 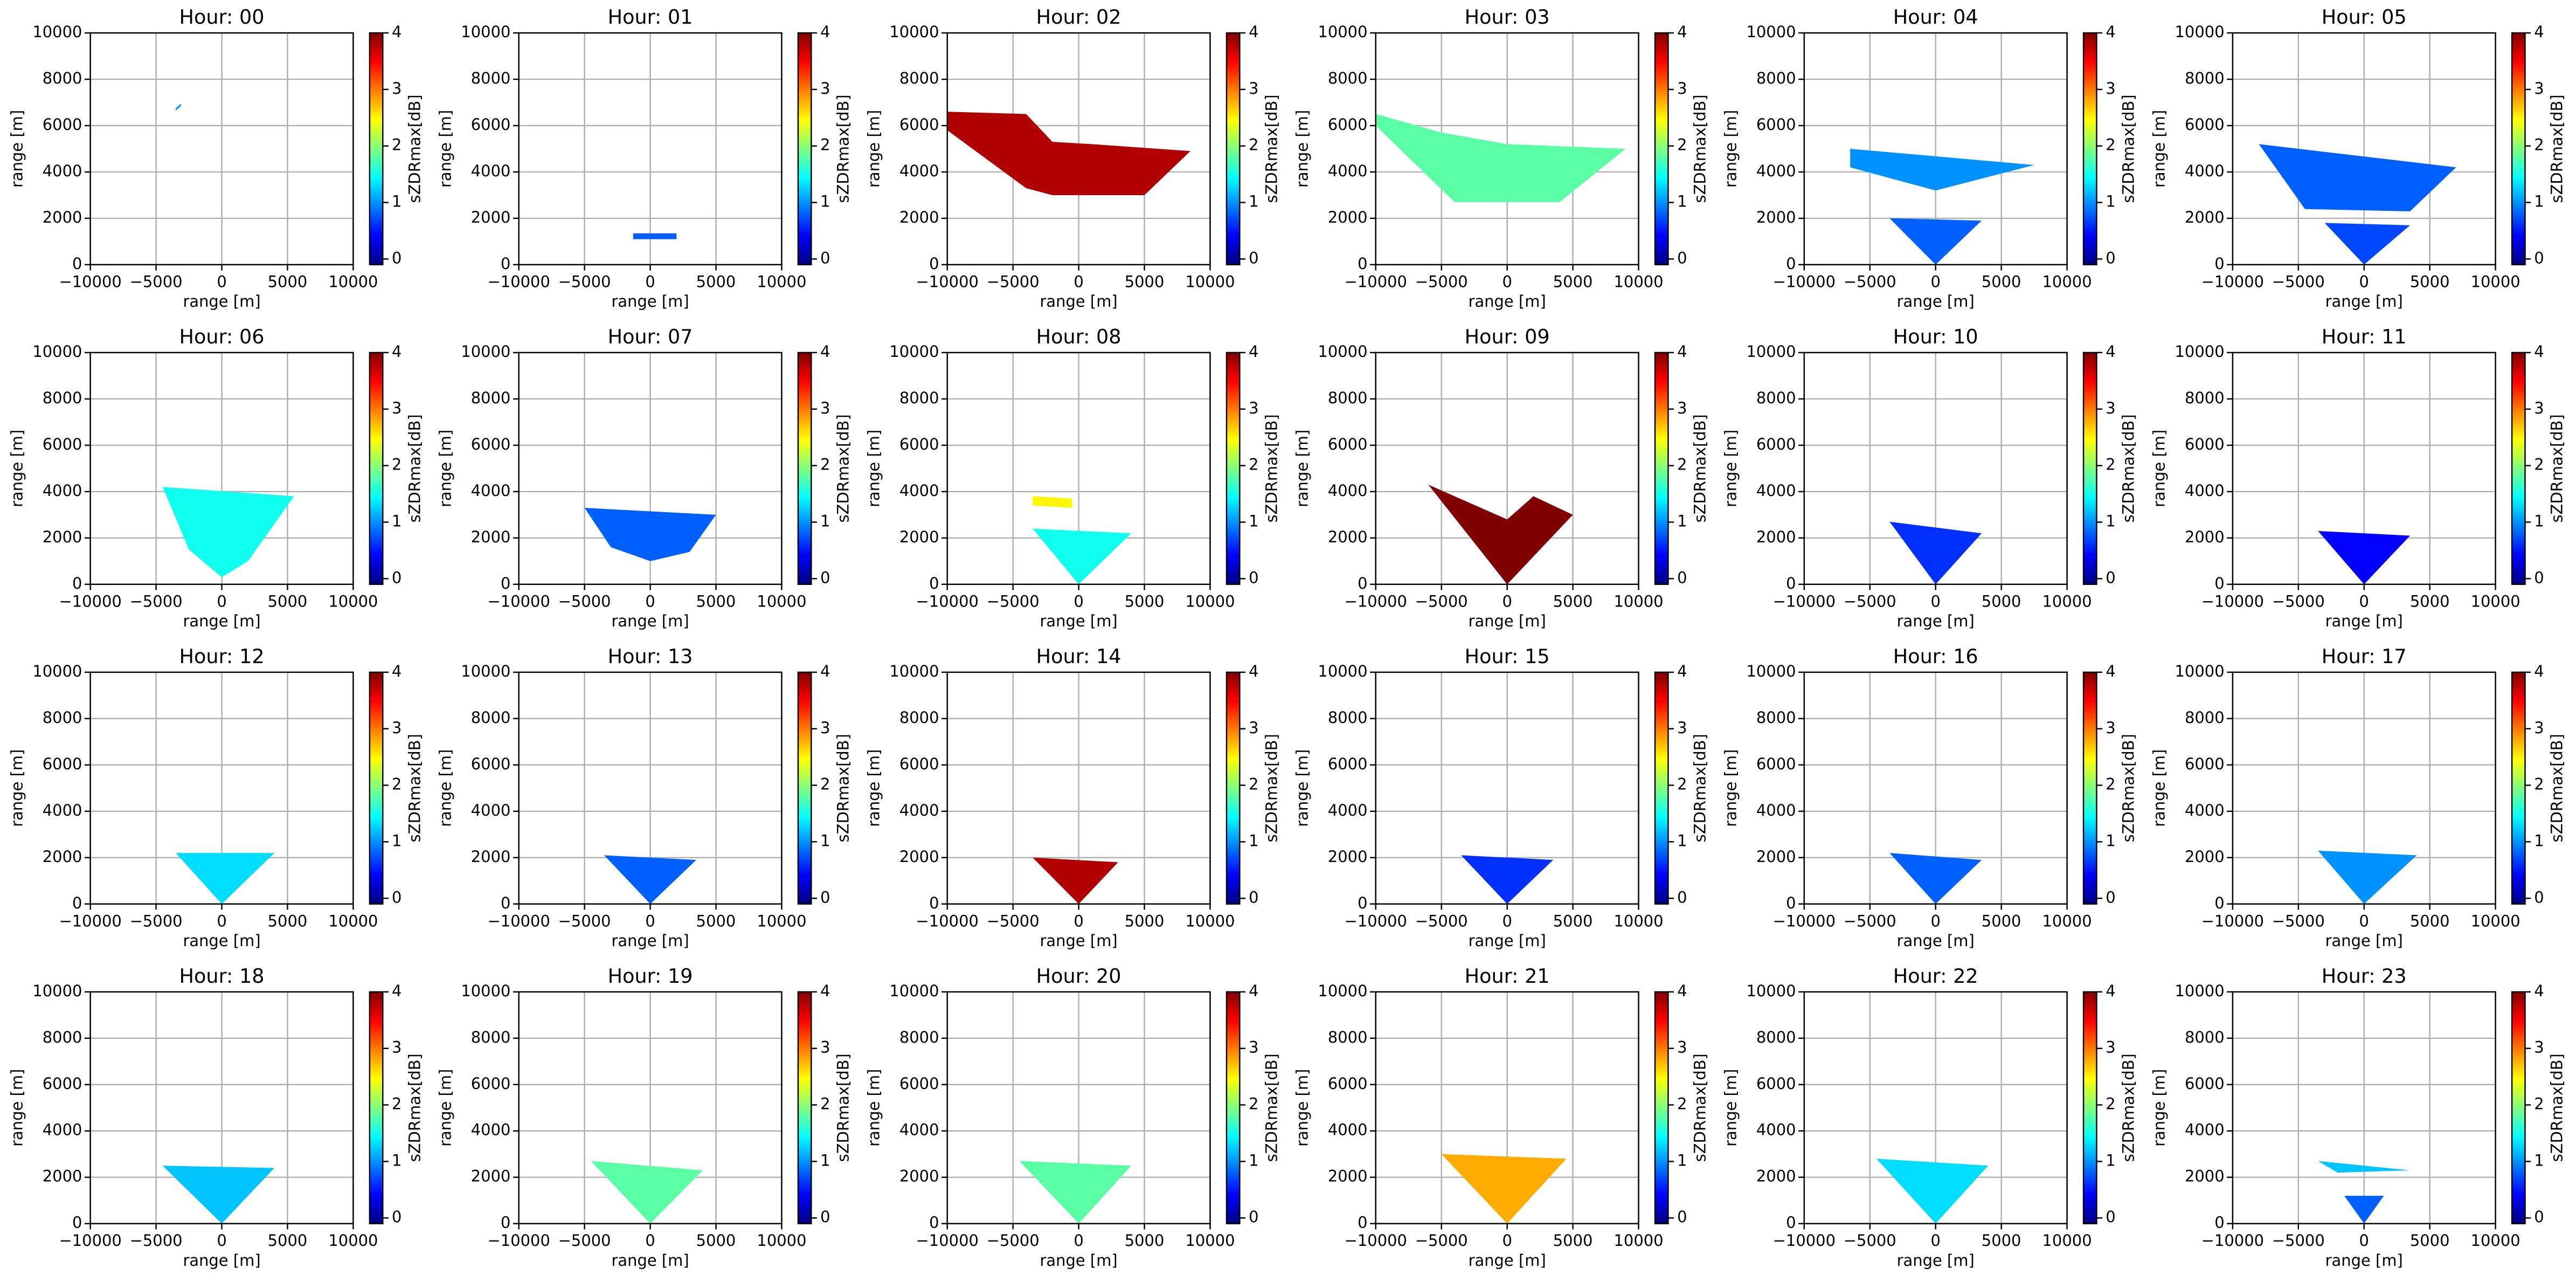 I want to click on subplot-title: Hour: 00, so click(x=222, y=17).